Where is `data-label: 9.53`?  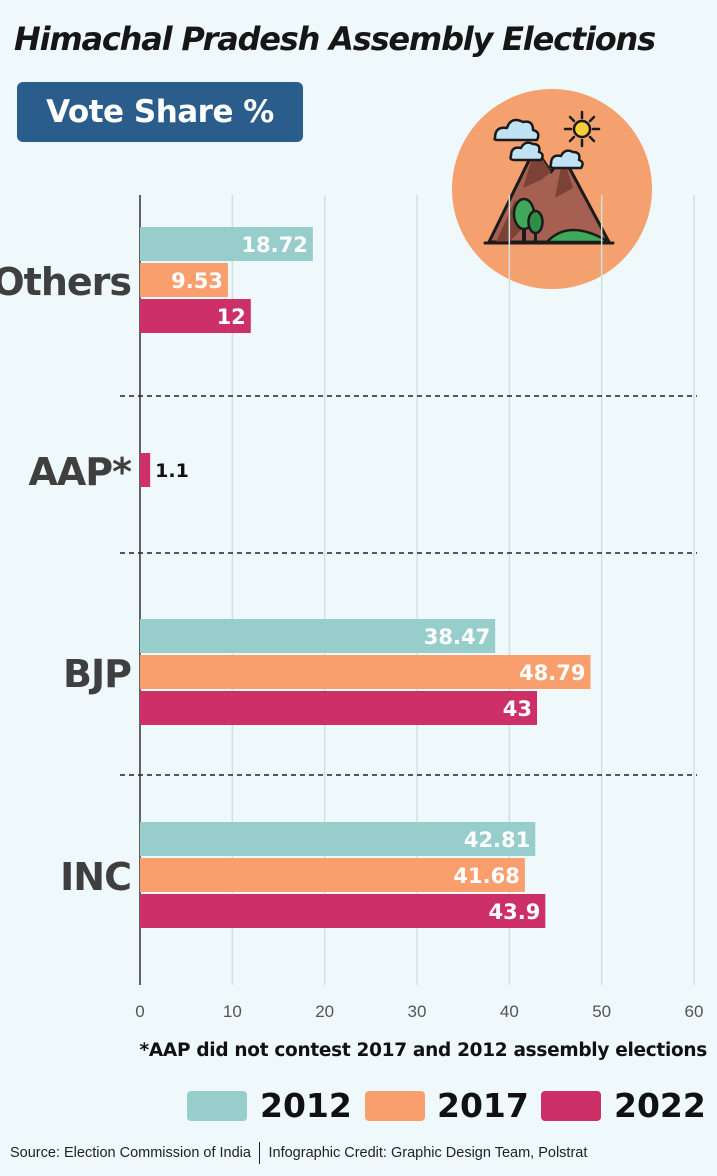 data-label: 9.53 is located at coordinates (197, 281).